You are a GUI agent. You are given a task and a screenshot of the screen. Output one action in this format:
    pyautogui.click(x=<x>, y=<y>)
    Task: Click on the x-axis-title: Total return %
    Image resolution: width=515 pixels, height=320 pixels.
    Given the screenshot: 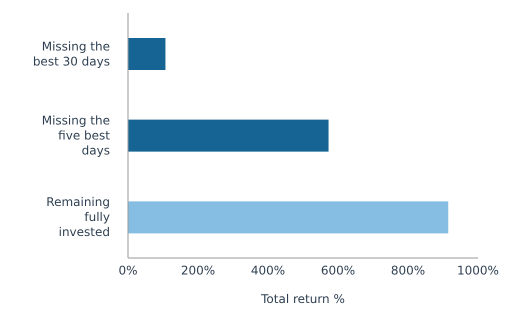 What is the action you would take?
    pyautogui.click(x=302, y=299)
    